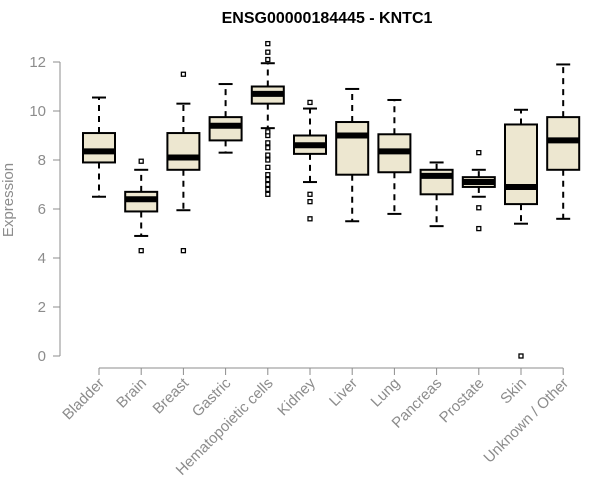  I want to click on box-kidney, so click(310, 160).